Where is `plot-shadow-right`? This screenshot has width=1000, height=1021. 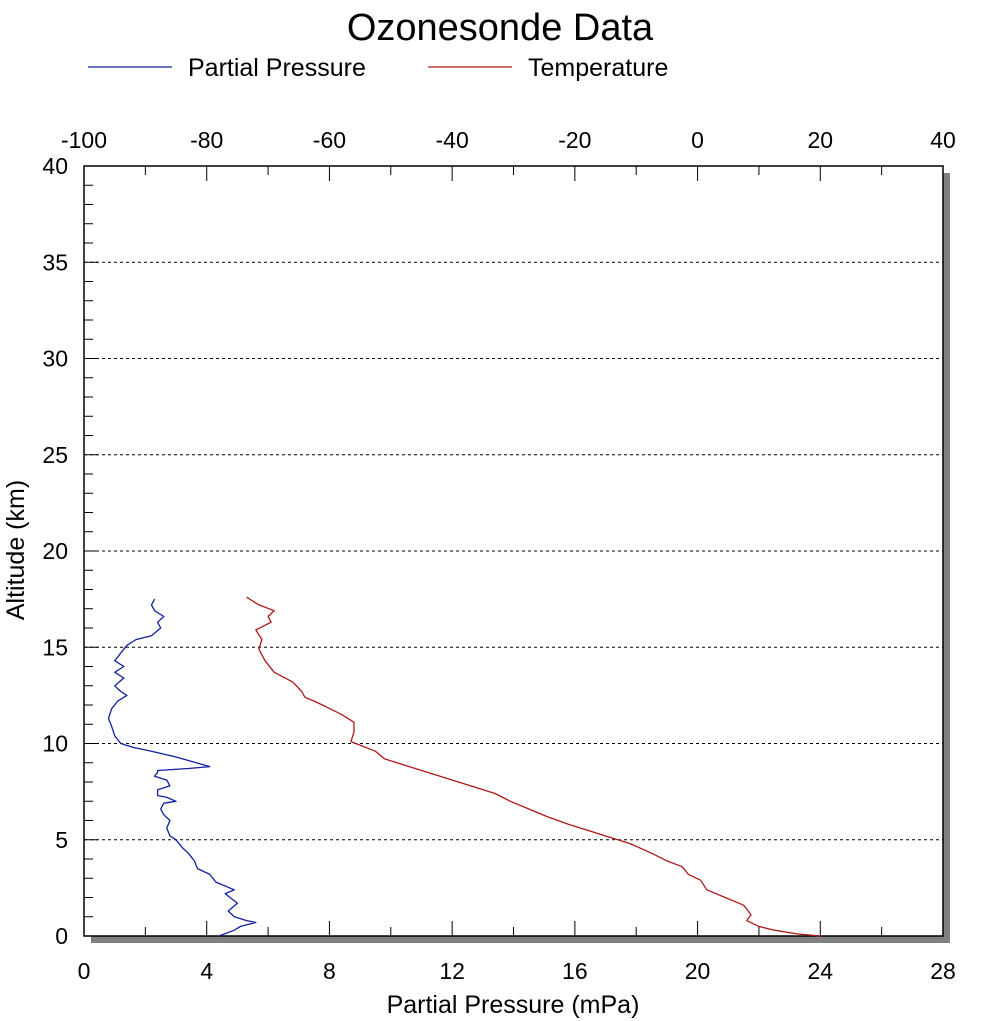
plot-shadow-right is located at coordinates (946, 558).